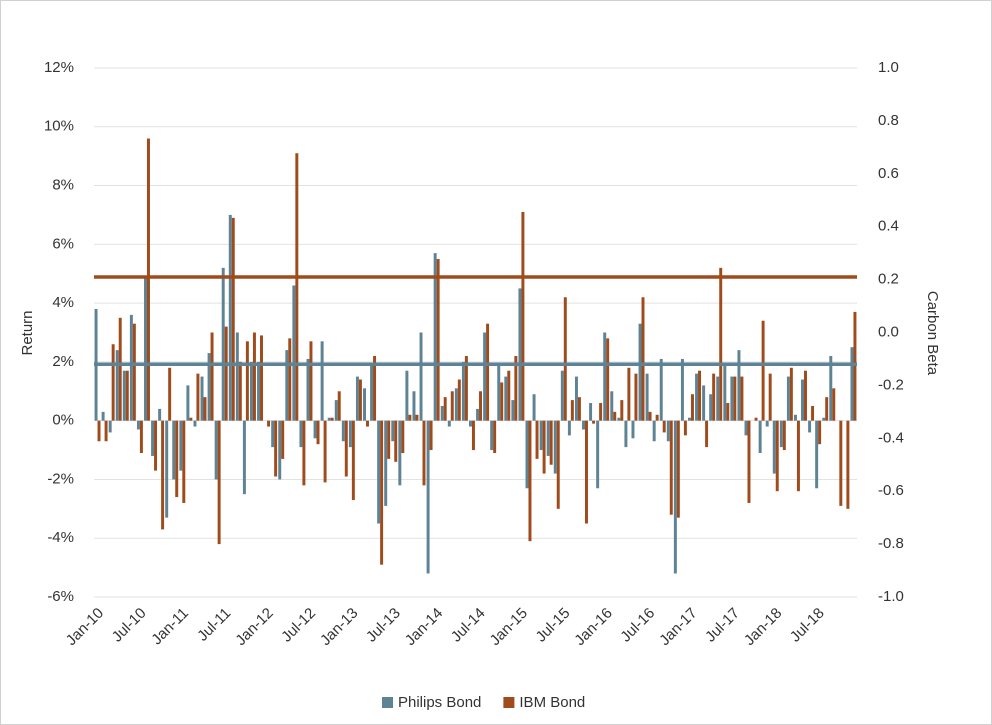 Image resolution: width=992 pixels, height=725 pixels. I want to click on y-tick-label: 2%, so click(63, 361).